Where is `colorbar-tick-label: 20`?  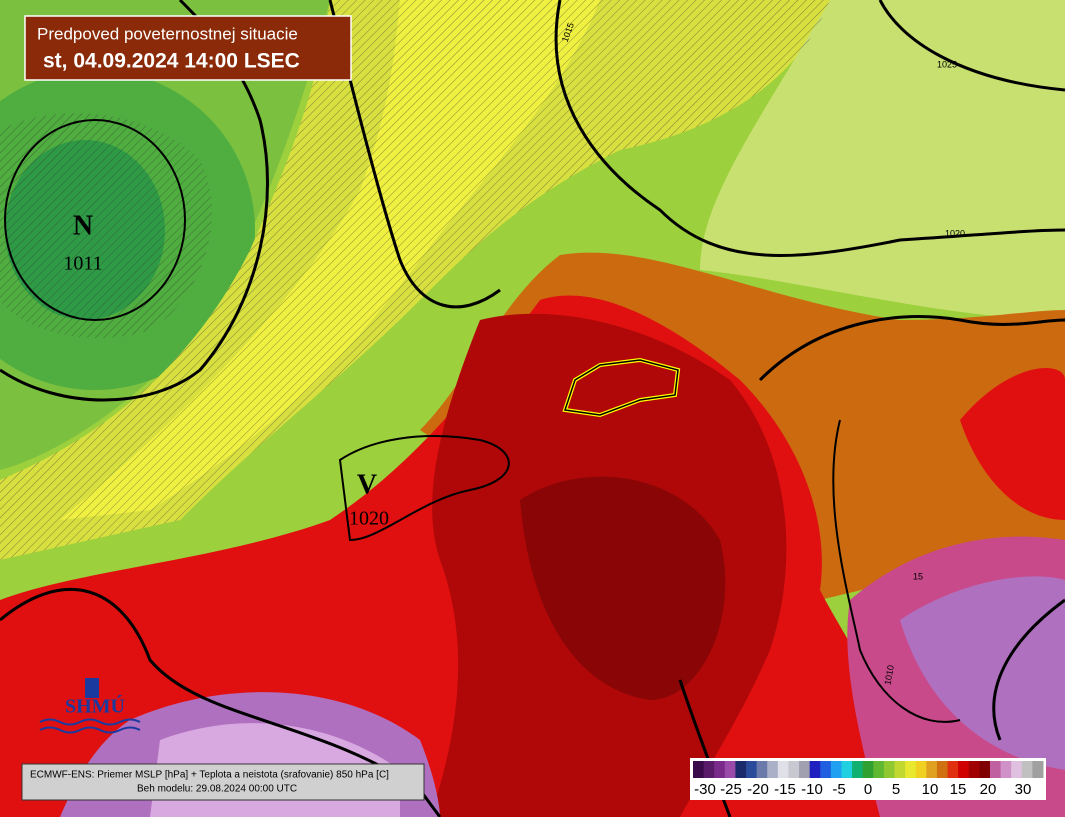 colorbar-tick-label: 20 is located at coordinates (988, 789).